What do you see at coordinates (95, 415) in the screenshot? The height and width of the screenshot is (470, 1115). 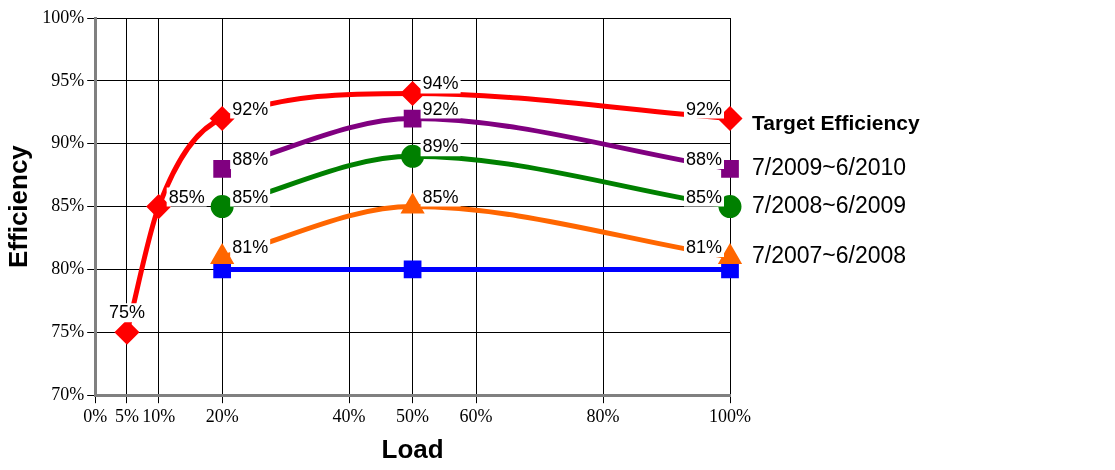 I see `x-tick-label: 0%` at bounding box center [95, 415].